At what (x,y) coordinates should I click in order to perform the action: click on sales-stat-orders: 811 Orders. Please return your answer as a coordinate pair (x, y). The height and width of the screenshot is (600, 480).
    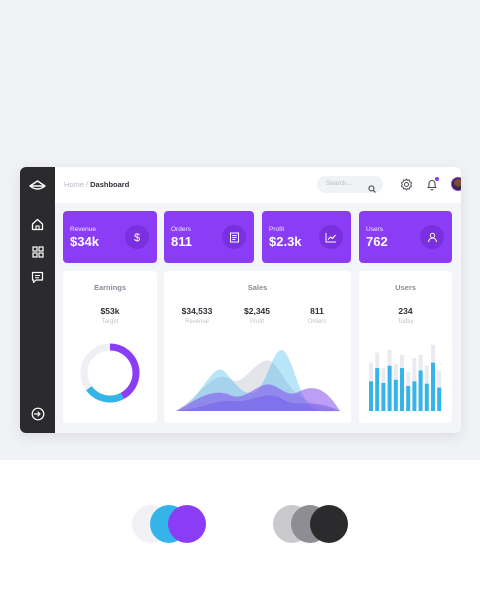
    Looking at the image, I should click on (317, 315).